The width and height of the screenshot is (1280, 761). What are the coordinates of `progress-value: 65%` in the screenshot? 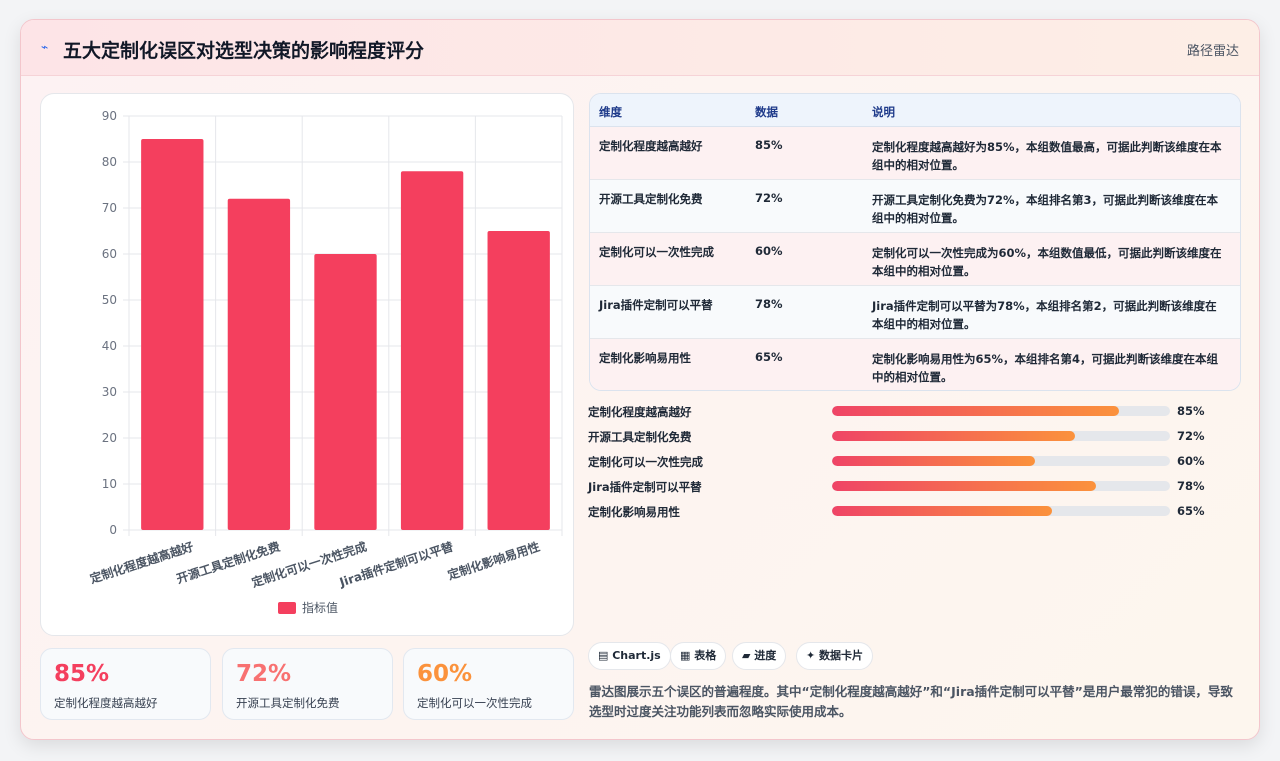 It's located at (1191, 511).